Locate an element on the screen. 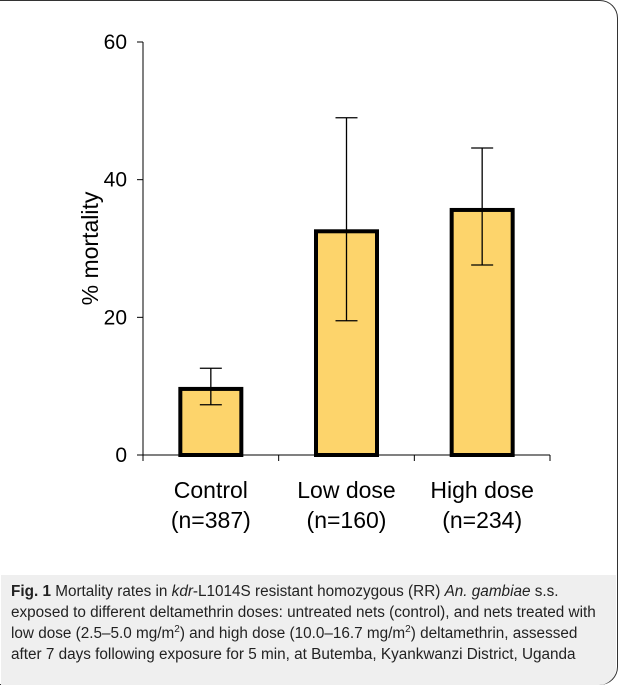  category-count-label: (n=234) is located at coordinates (482, 520).